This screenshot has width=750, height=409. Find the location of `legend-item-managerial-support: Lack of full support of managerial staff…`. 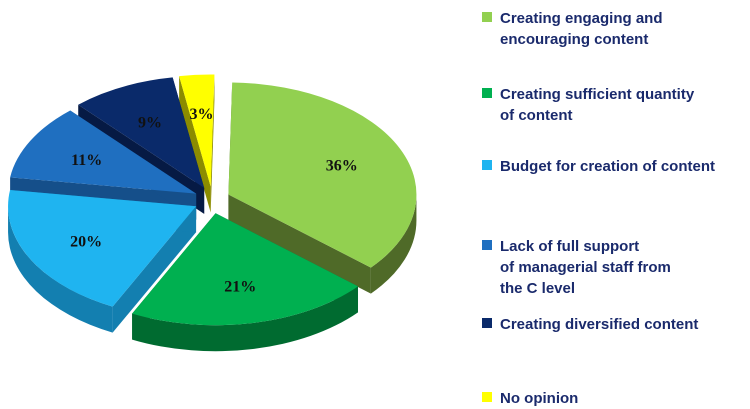

legend-item-managerial-support: Lack of full support of managerial staff… is located at coordinates (576, 267).